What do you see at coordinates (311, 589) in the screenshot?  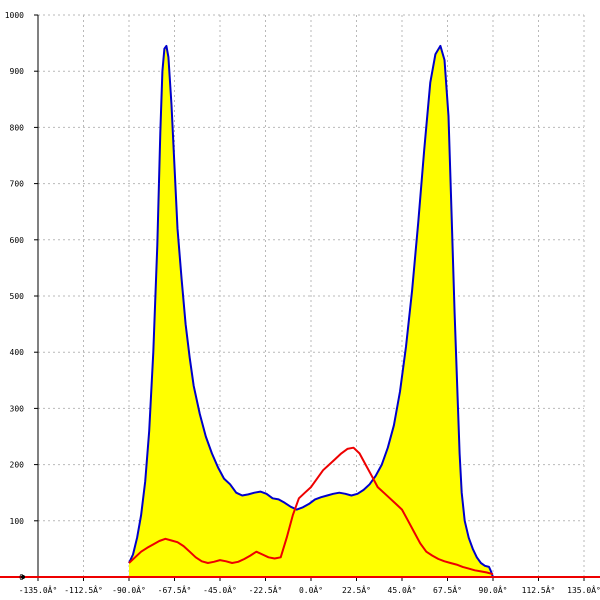 I see `x-tick-label: 0.0Â°` at bounding box center [311, 589].